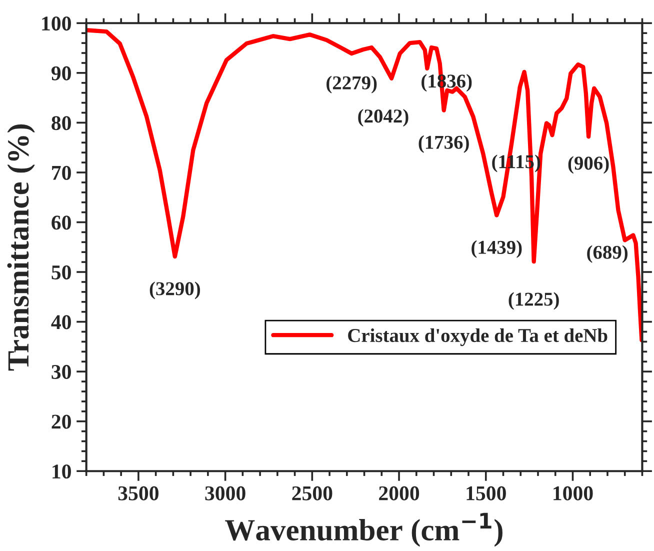  Describe the element at coordinates (61, 123) in the screenshot. I see `y-tick-label: 80` at that location.